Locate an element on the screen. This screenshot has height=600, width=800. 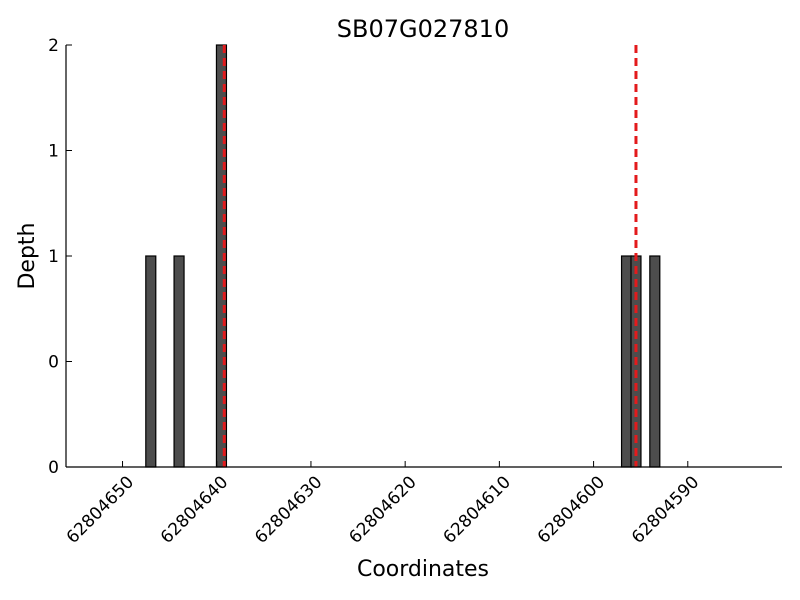
x-axis-label: Coordinates is located at coordinates (423, 569).